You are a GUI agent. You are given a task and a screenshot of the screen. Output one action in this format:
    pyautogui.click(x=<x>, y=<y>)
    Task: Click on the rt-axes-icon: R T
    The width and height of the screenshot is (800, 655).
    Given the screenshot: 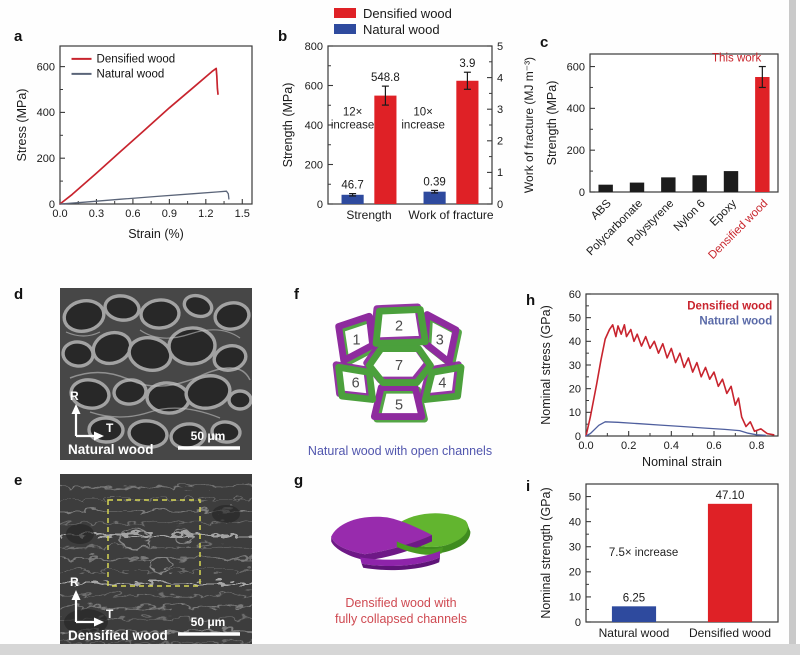 What is the action you would take?
    pyautogui.click(x=92, y=601)
    